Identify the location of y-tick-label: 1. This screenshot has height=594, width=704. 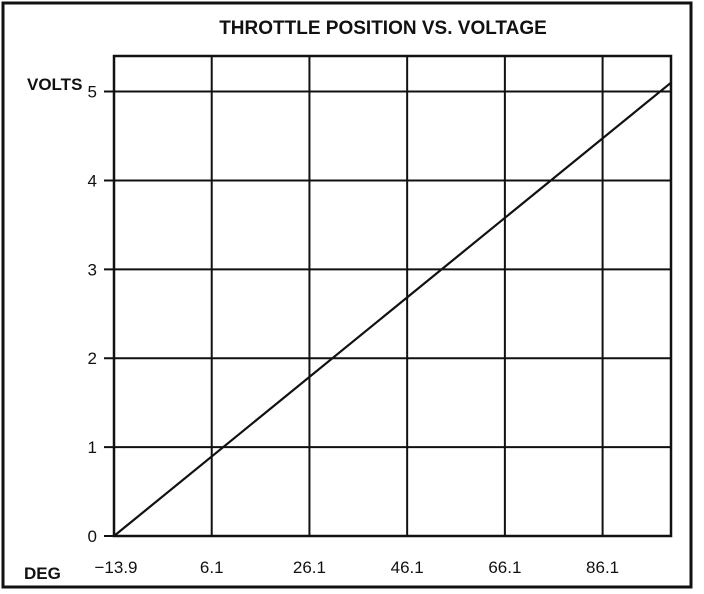
(92, 447).